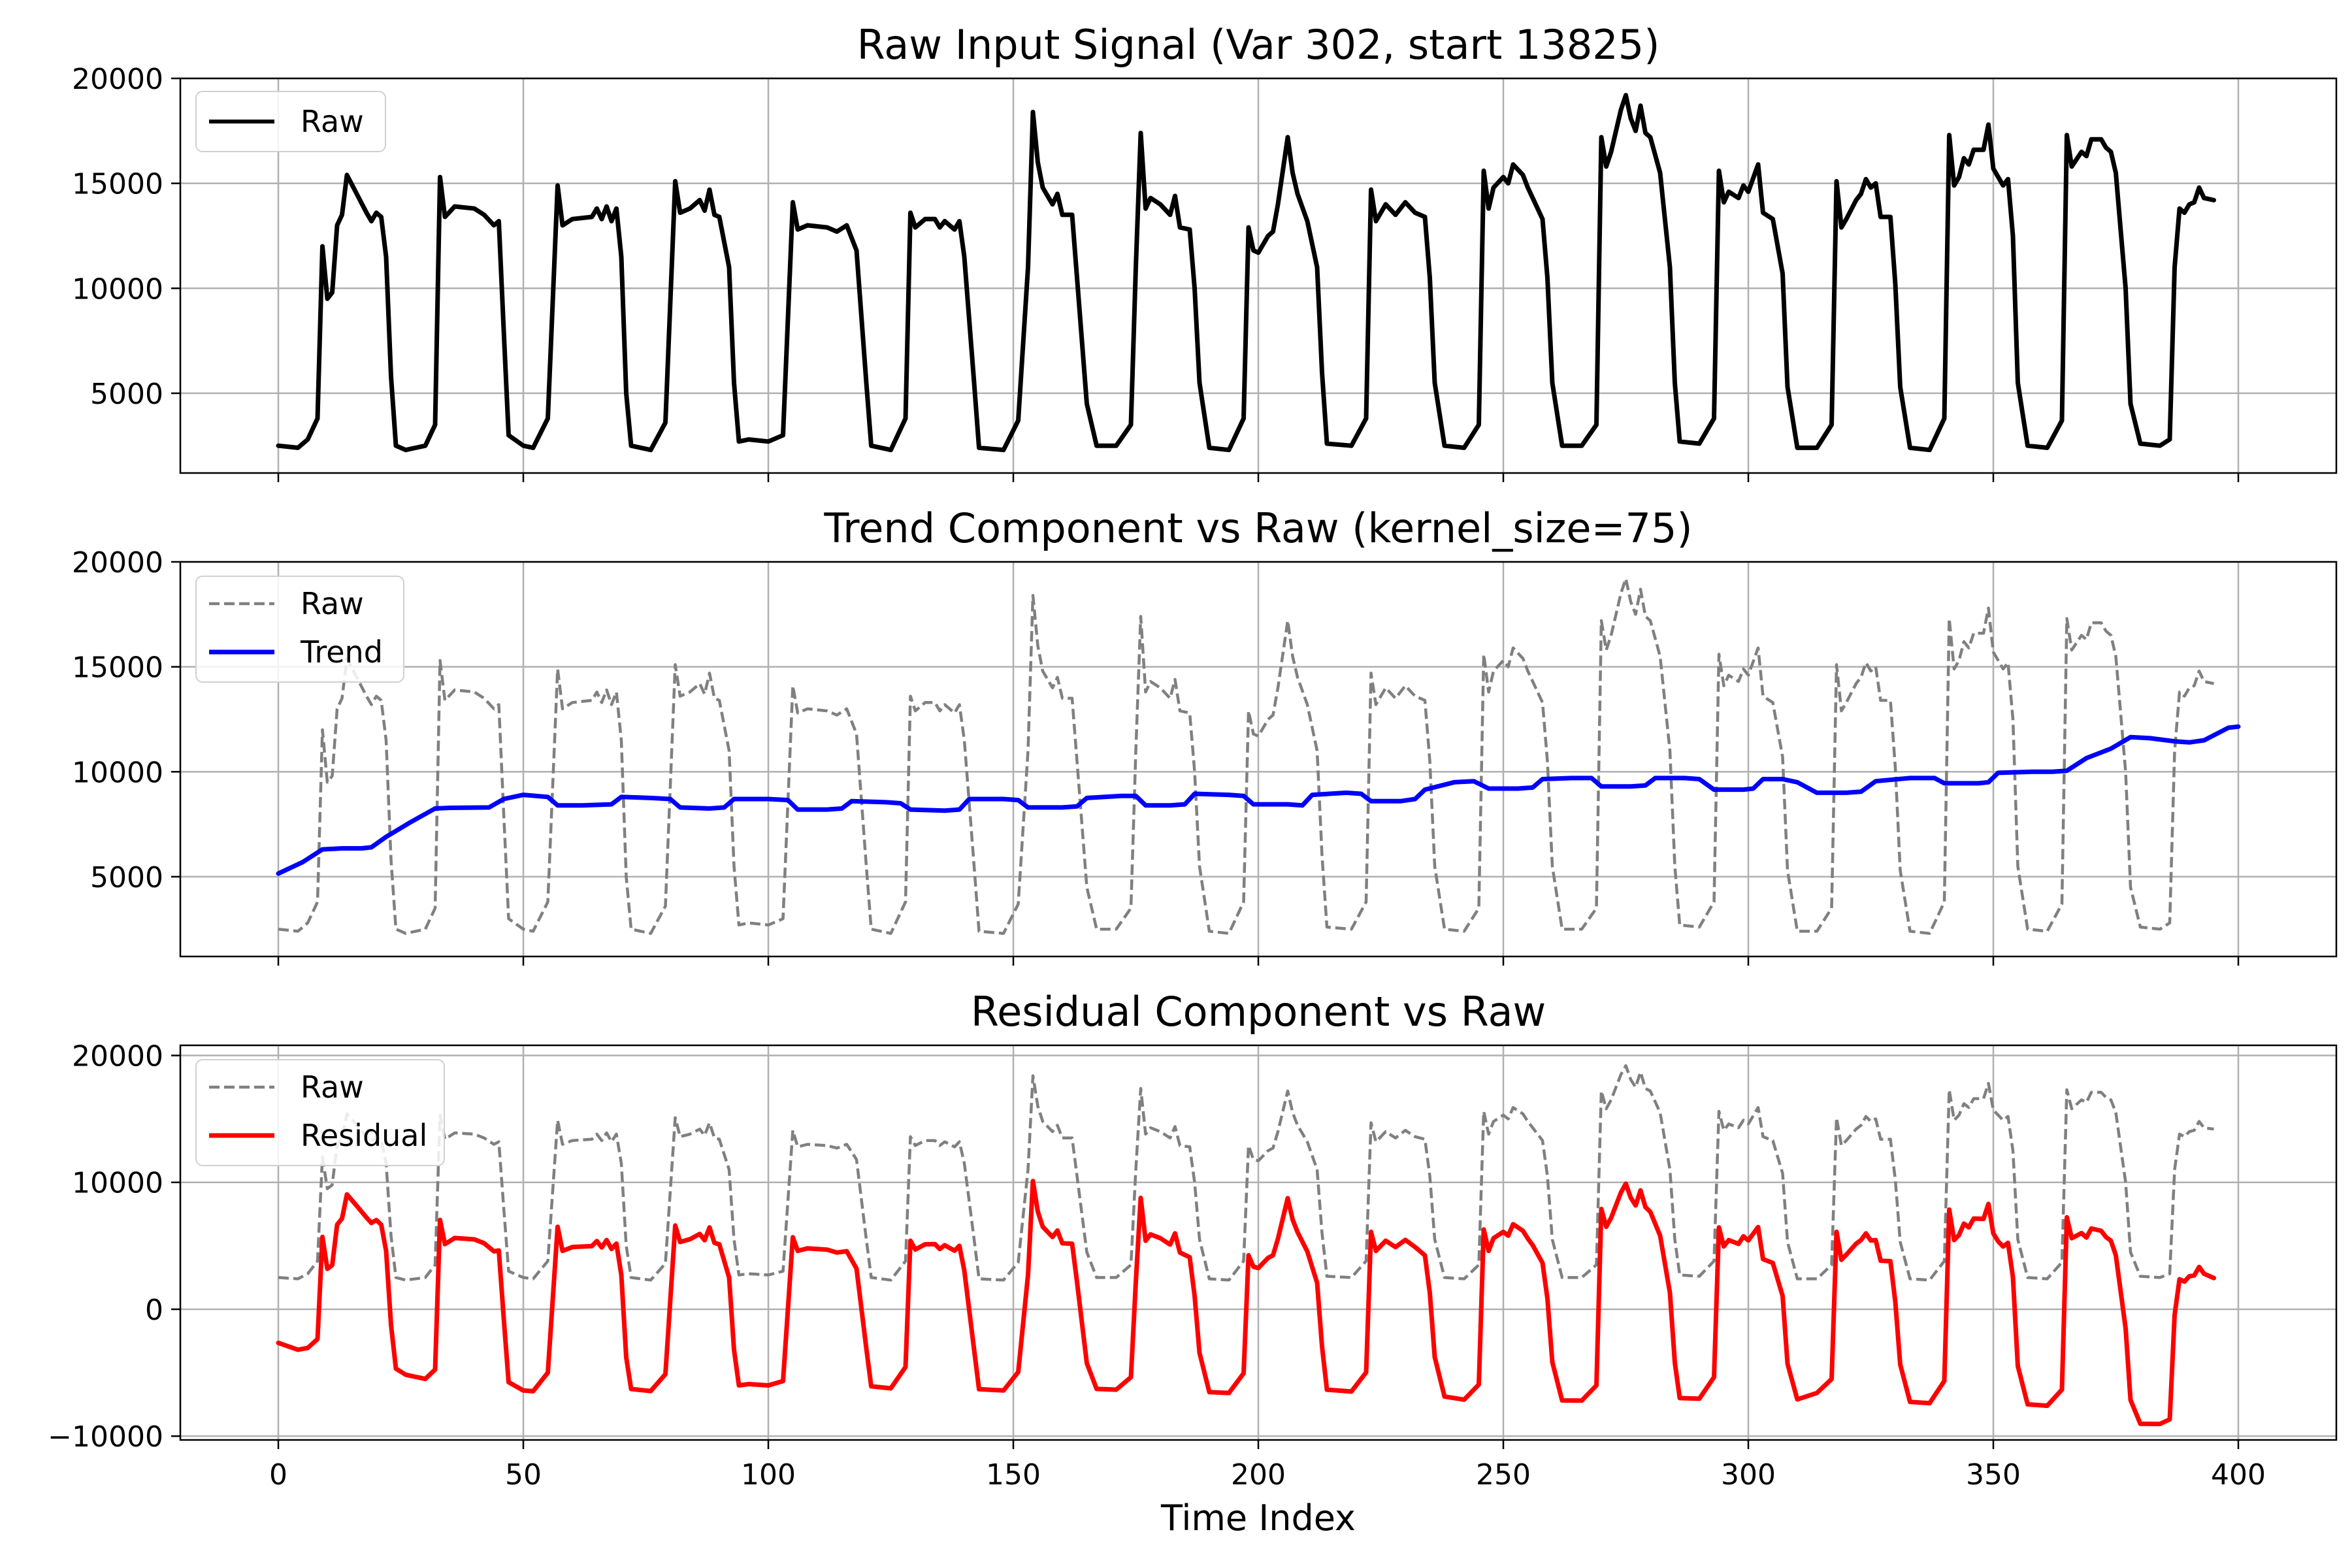  I want to click on x-tick-label: 250, so click(1503, 1475).